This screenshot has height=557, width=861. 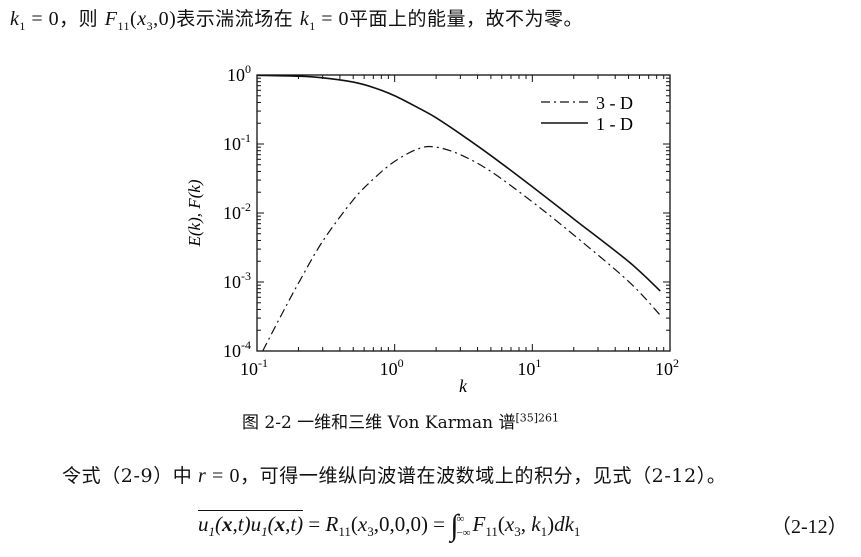 What do you see at coordinates (237, 280) in the screenshot?
I see `y-tick-label: 10⁻³` at bounding box center [237, 280].